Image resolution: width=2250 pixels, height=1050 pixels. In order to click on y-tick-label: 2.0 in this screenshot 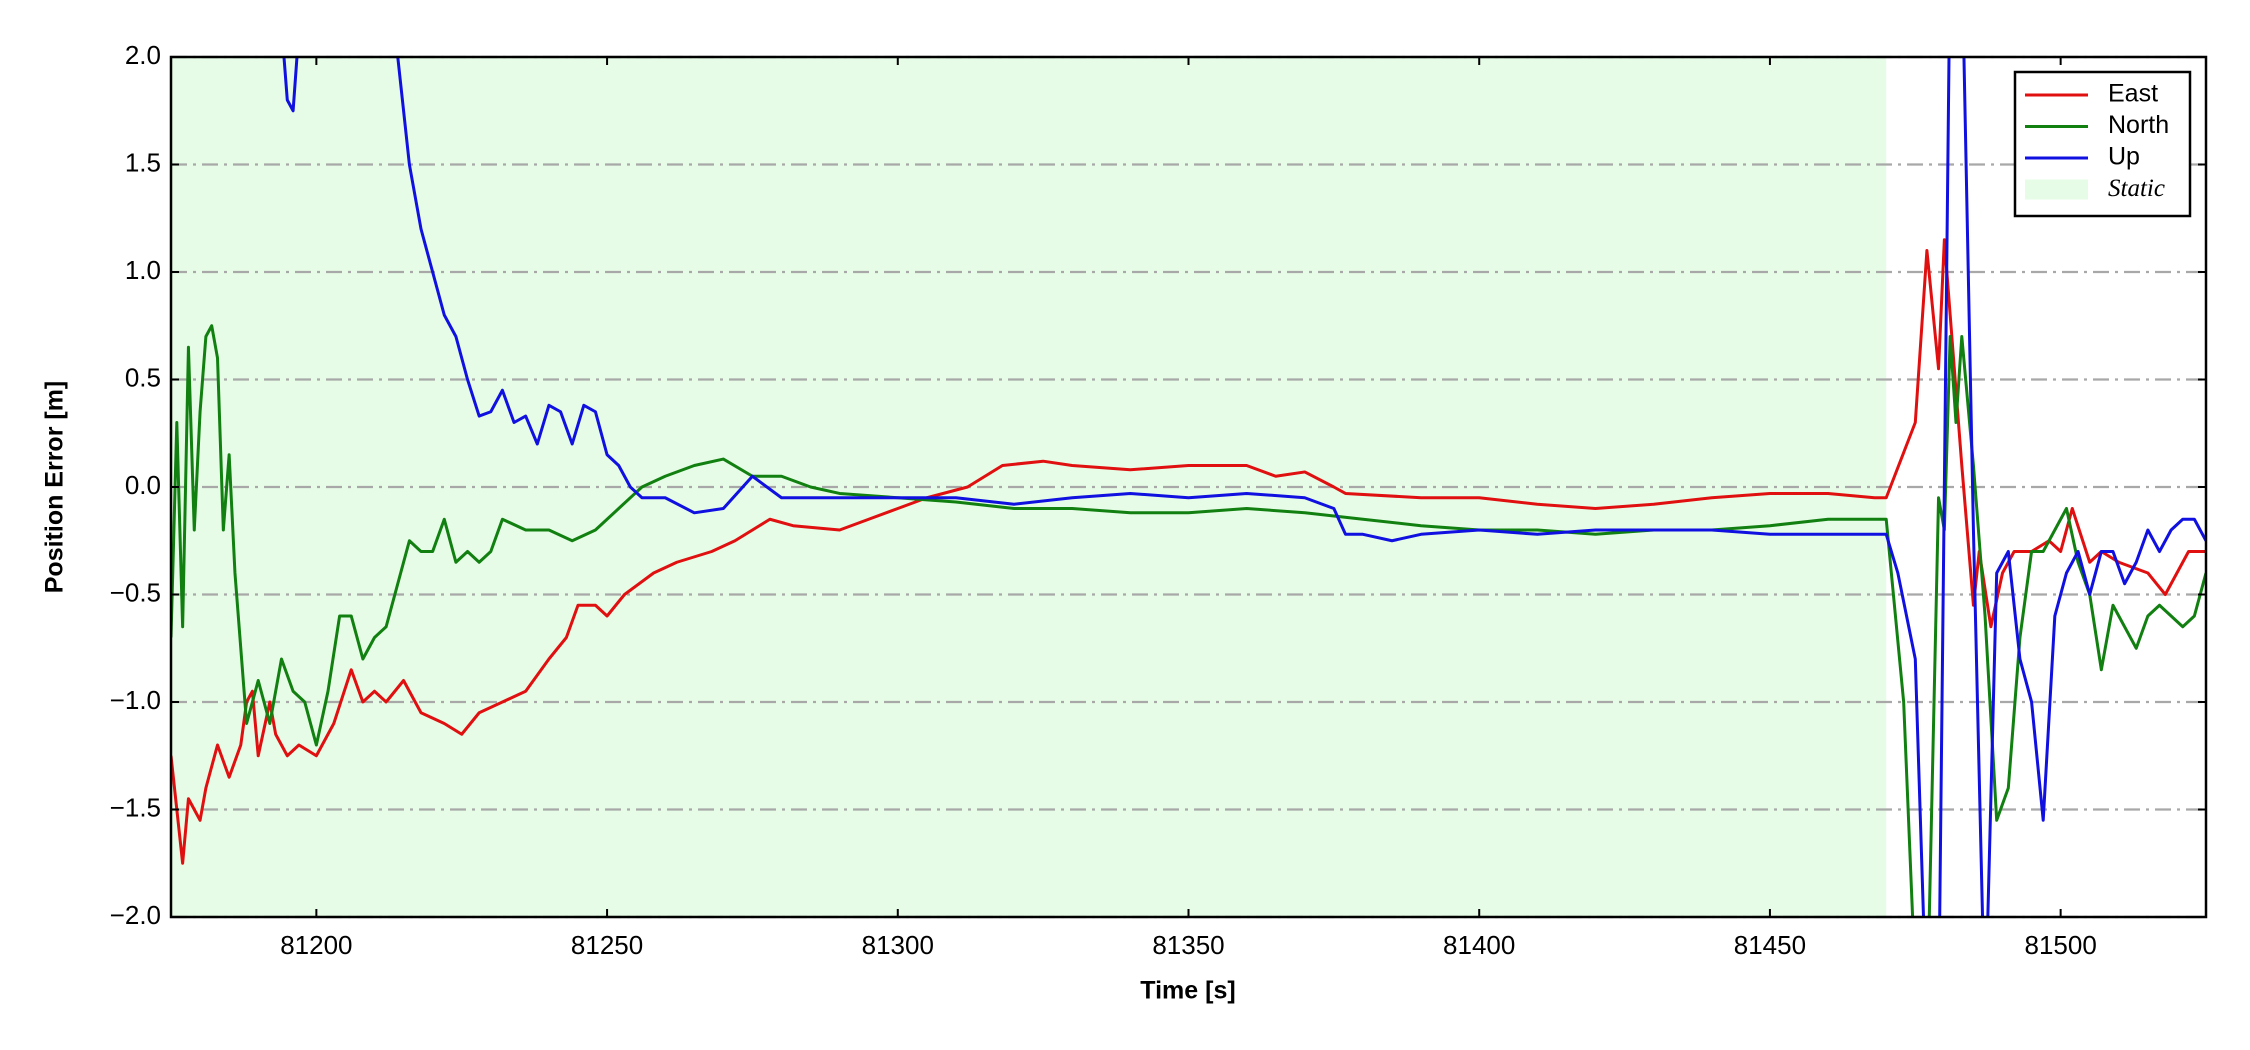, I will do `click(143, 55)`.